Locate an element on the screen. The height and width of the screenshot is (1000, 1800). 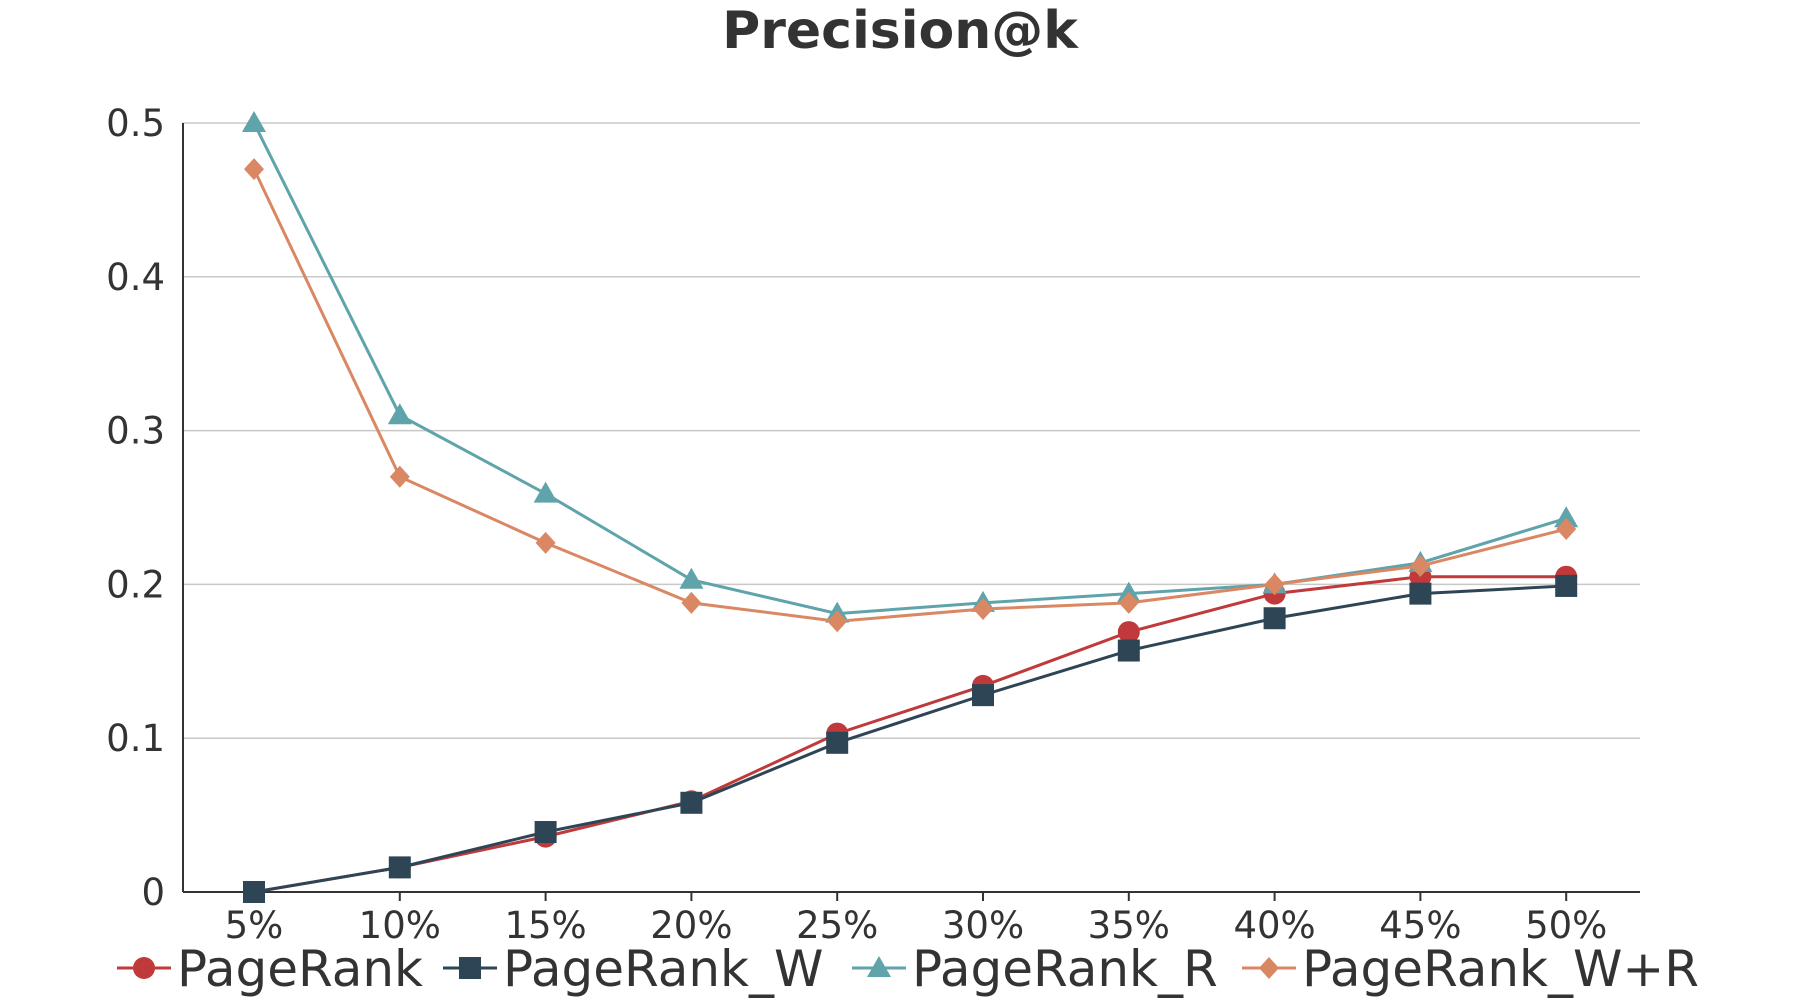
x-tick-label: 40% is located at coordinates (1274, 925).